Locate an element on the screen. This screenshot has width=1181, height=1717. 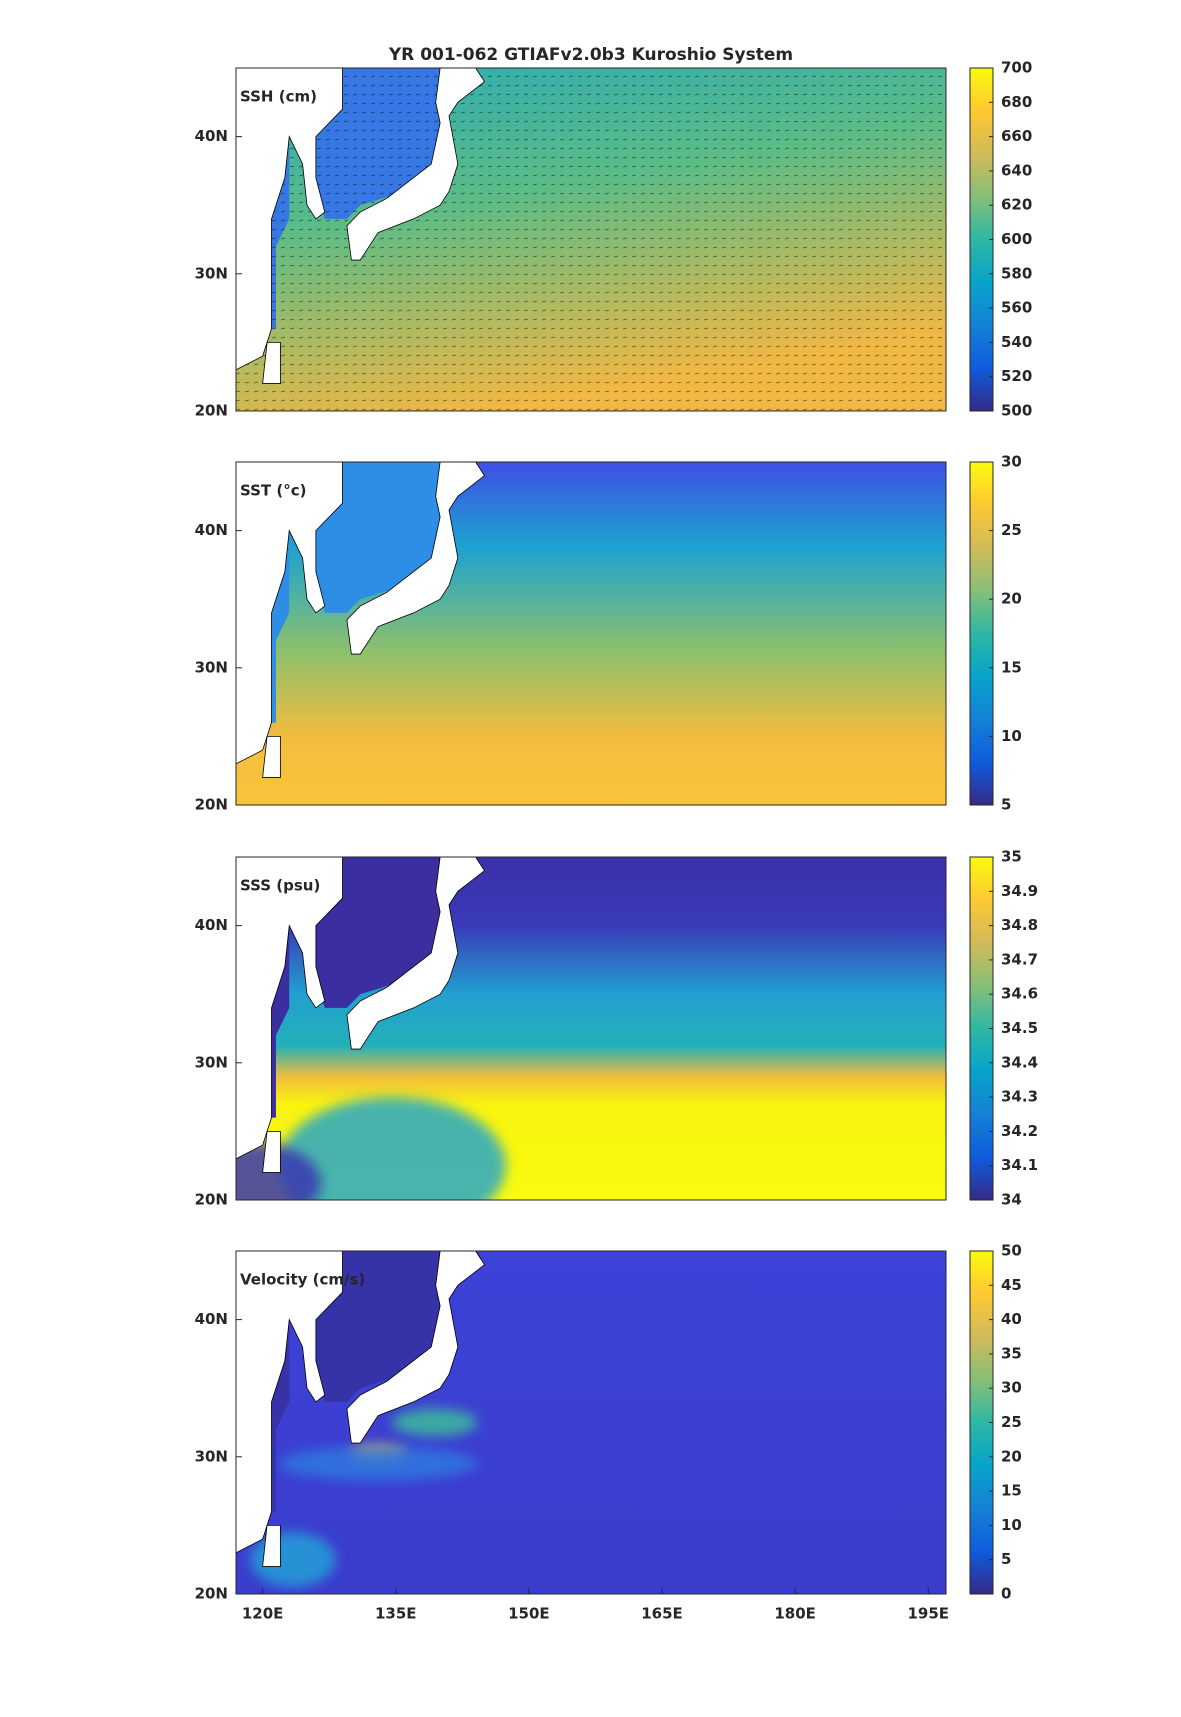
x-tick-label: 120E is located at coordinates (263, 1614).